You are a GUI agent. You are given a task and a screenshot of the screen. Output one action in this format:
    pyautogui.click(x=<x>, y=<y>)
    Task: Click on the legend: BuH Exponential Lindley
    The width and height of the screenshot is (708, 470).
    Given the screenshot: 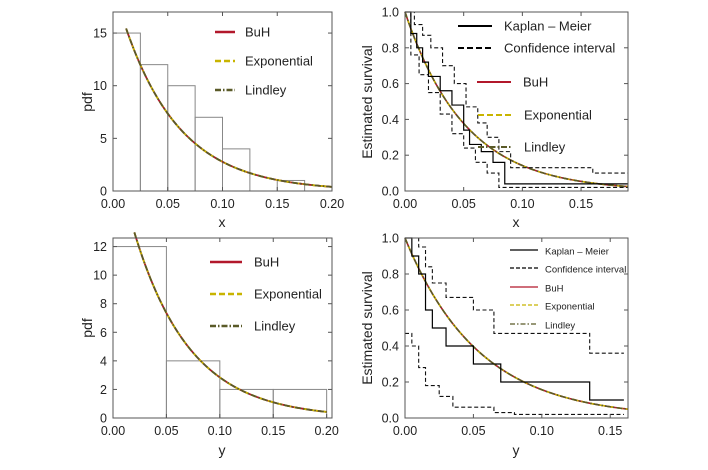 What is the action you would take?
    pyautogui.click(x=264, y=61)
    